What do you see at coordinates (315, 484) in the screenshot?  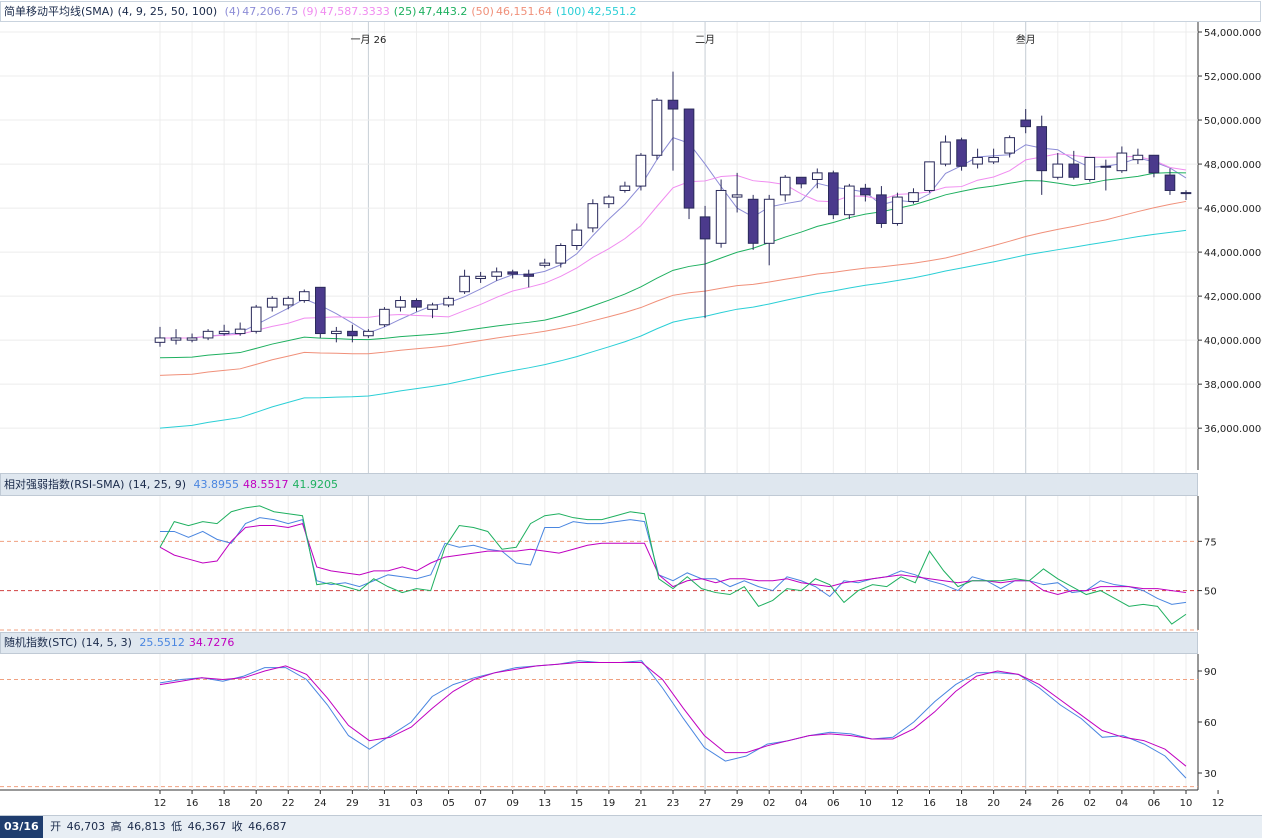 I see `rsi-legend-value-2: 41.9205` at bounding box center [315, 484].